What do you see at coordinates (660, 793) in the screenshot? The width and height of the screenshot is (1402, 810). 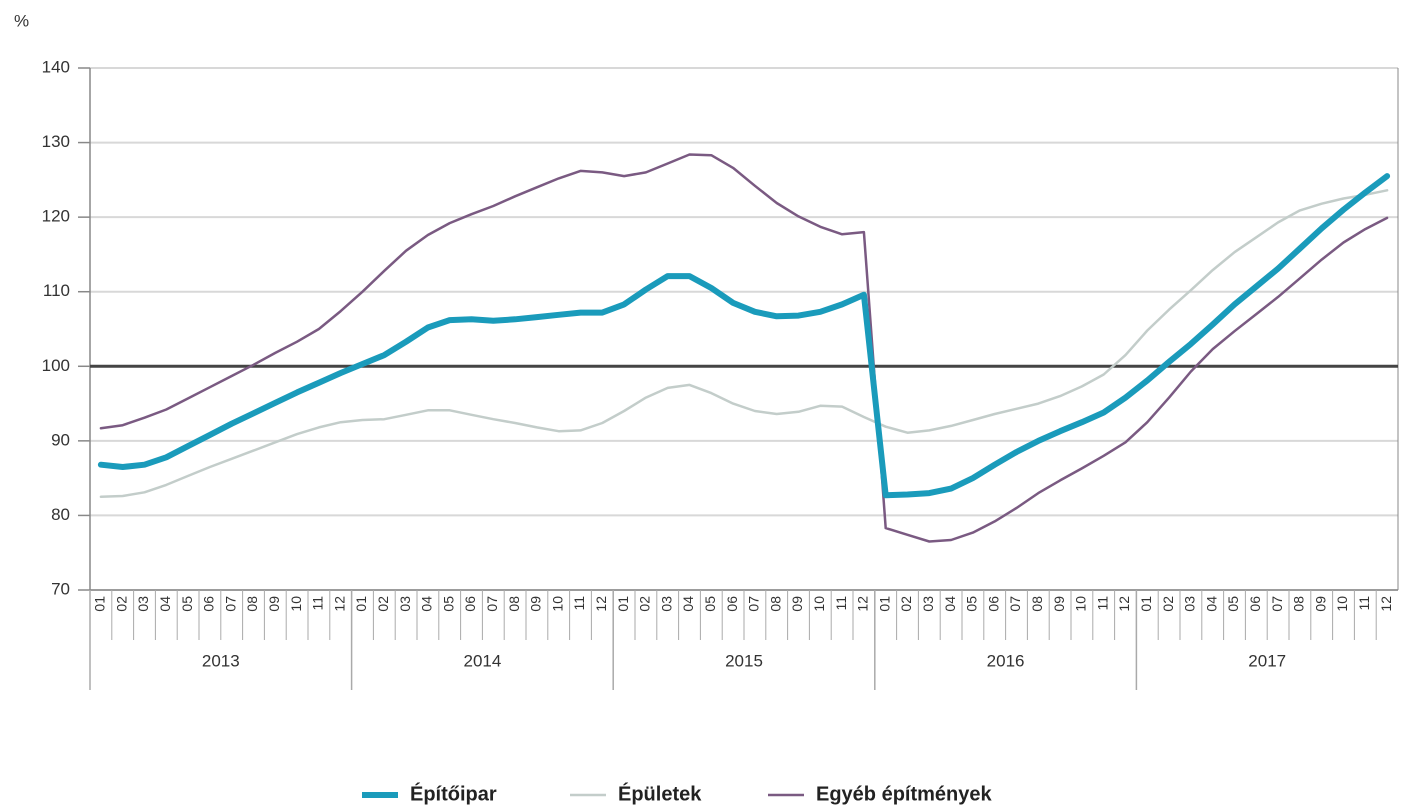 I see `legend-label: Épületek` at bounding box center [660, 793].